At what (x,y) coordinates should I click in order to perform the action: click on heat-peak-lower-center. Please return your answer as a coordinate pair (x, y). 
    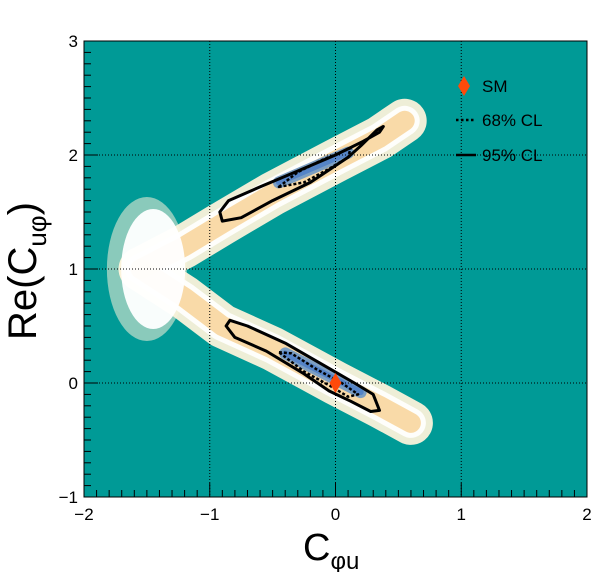
    Looking at the image, I should click on (323, 373).